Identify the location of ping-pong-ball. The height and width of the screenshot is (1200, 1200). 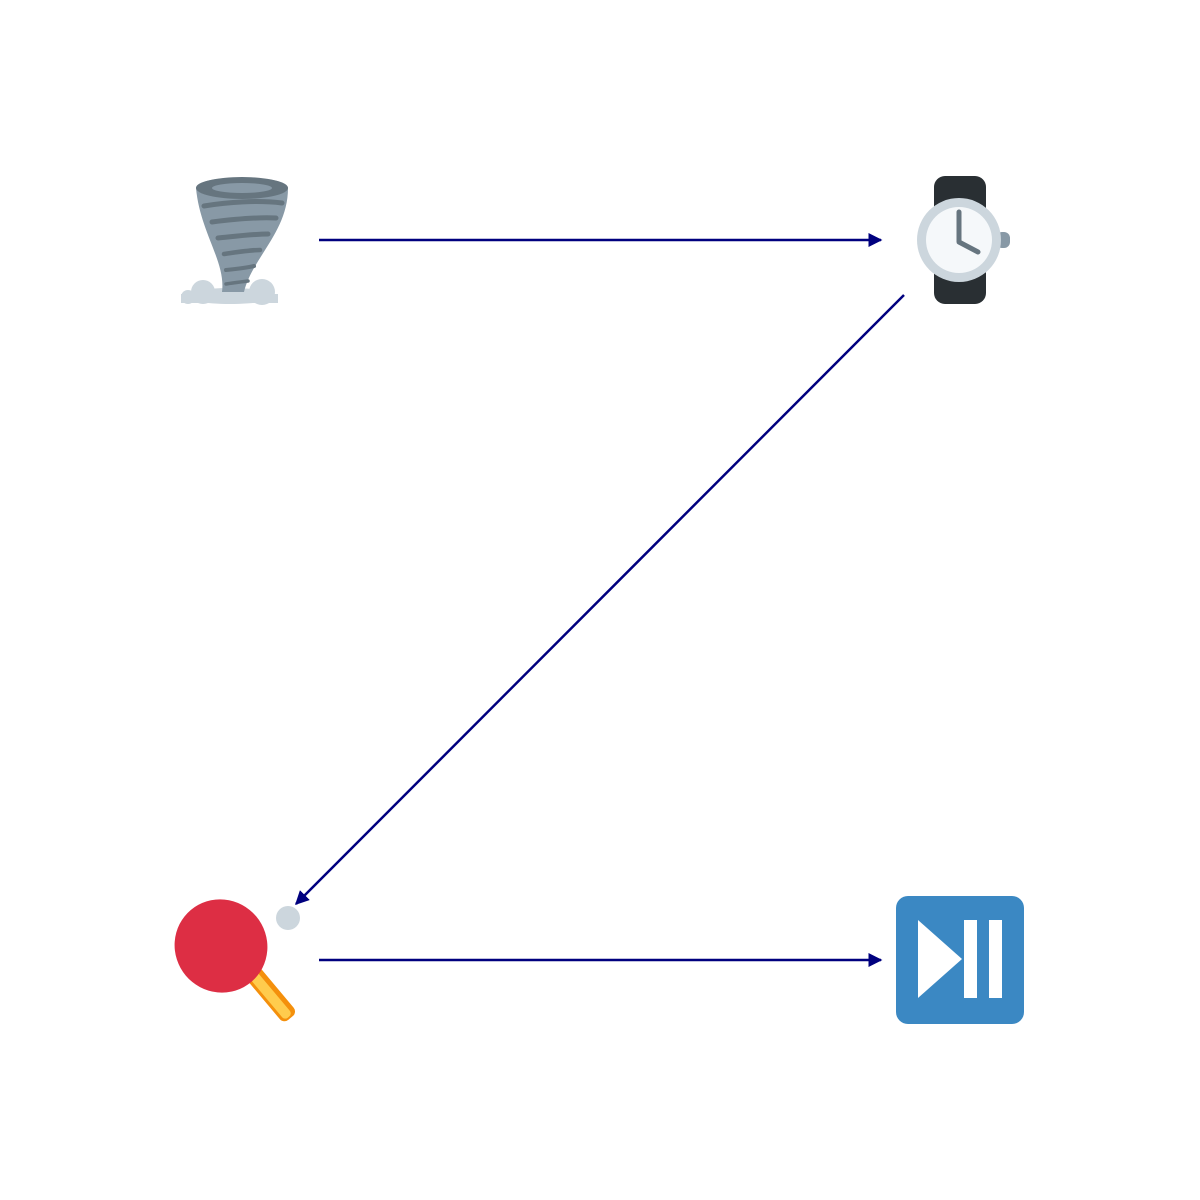
(288, 918).